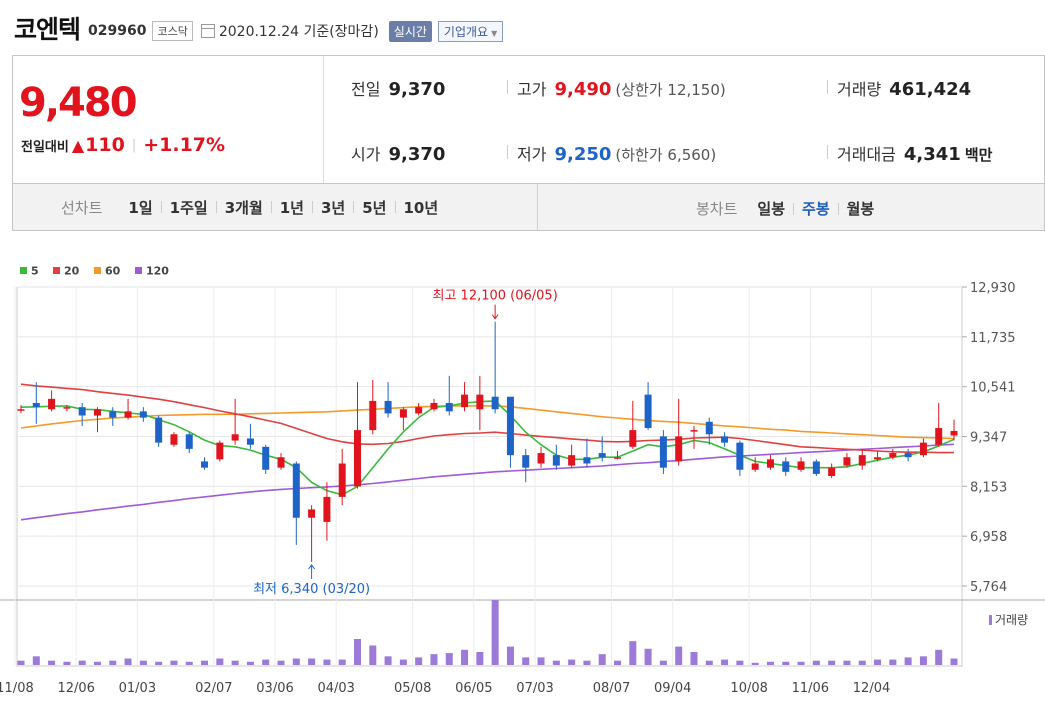  What do you see at coordinates (495, 317) in the screenshot?
I see `down-arrow-icon` at bounding box center [495, 317].